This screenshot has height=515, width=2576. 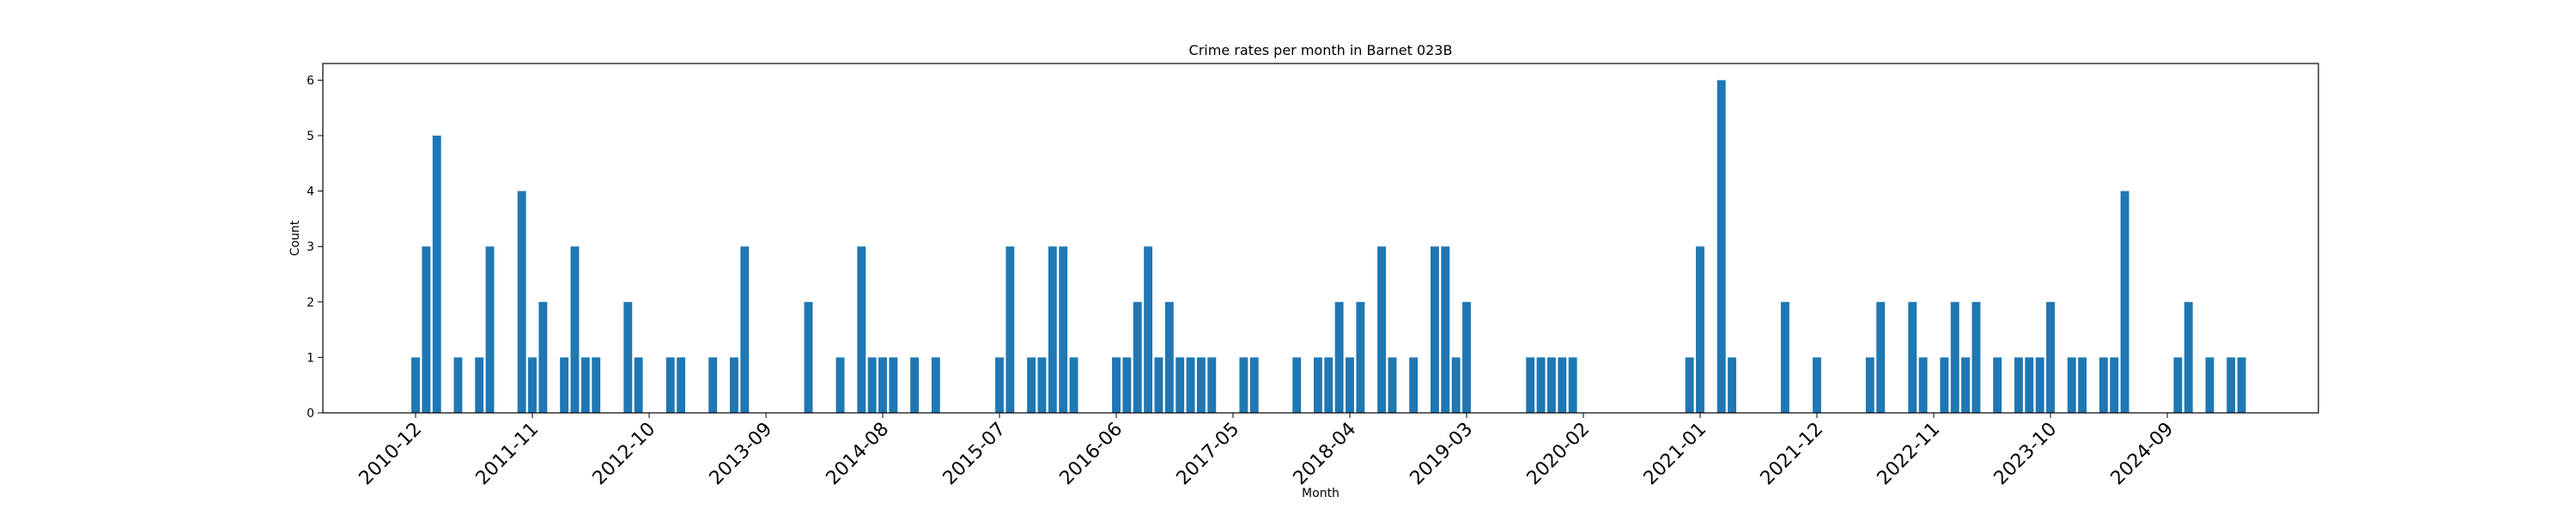 I want to click on x-tick-label: 2010-12, so click(x=391, y=454).